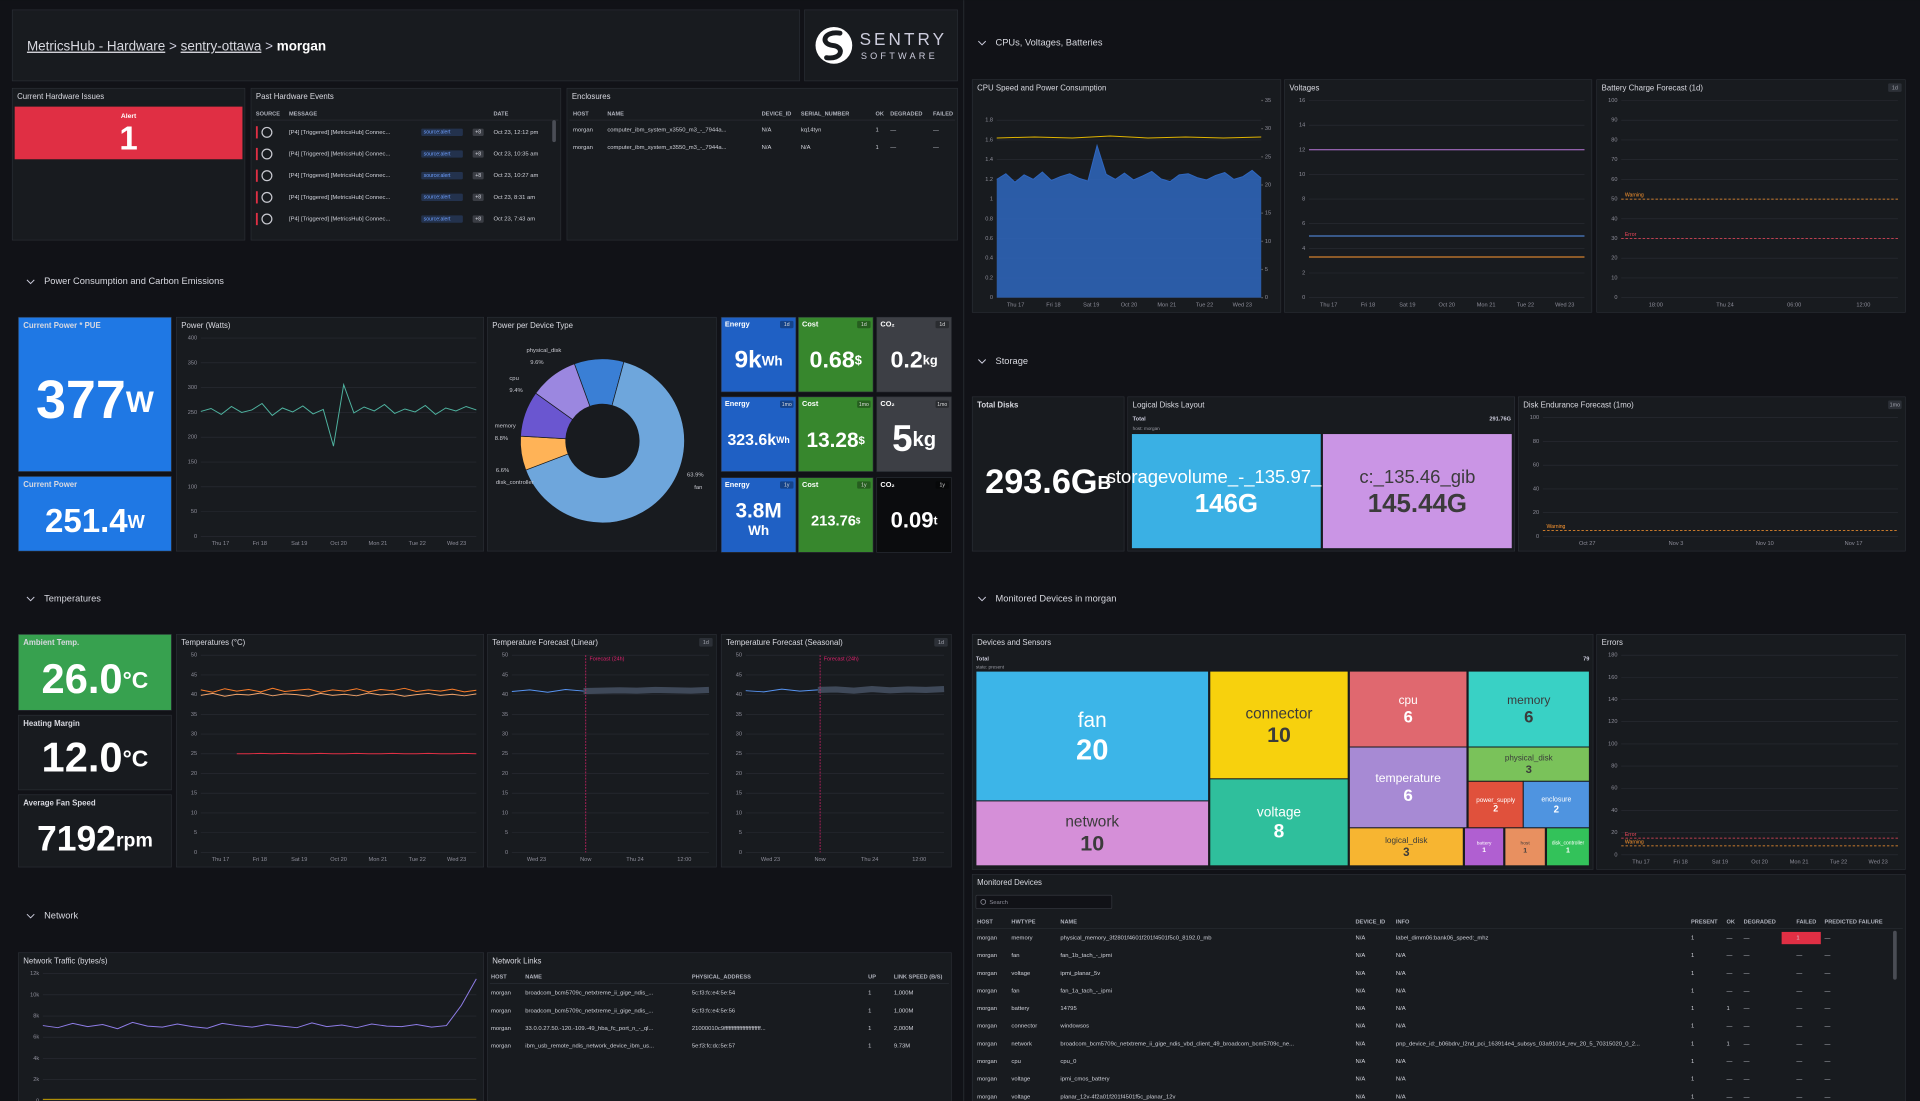 This screenshot has width=1920, height=1101. Describe the element at coordinates (989, 278) in the screenshot. I see `y-tick-label: 0.2` at that location.